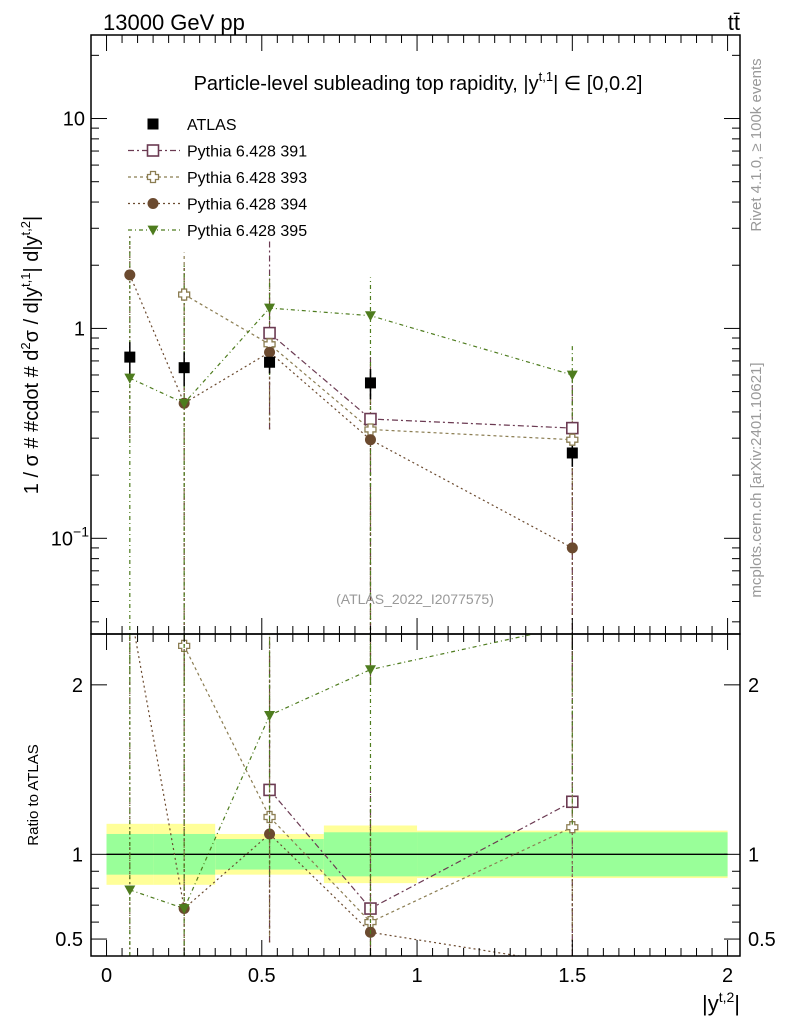 This screenshot has height=1024, width=786. Describe the element at coordinates (734, 22) in the screenshot. I see `process-label: tt̄` at that location.